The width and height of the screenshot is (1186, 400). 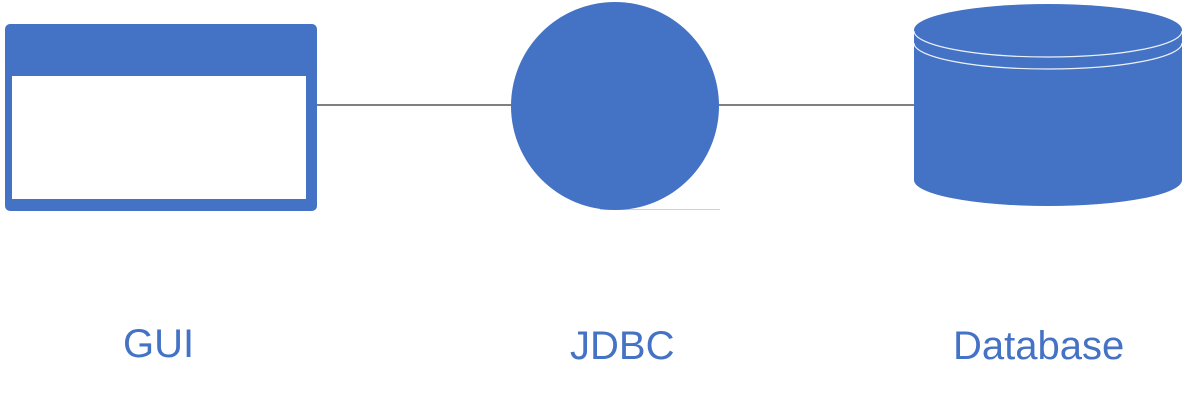 I want to click on gui-label: GUI, so click(x=159, y=344).